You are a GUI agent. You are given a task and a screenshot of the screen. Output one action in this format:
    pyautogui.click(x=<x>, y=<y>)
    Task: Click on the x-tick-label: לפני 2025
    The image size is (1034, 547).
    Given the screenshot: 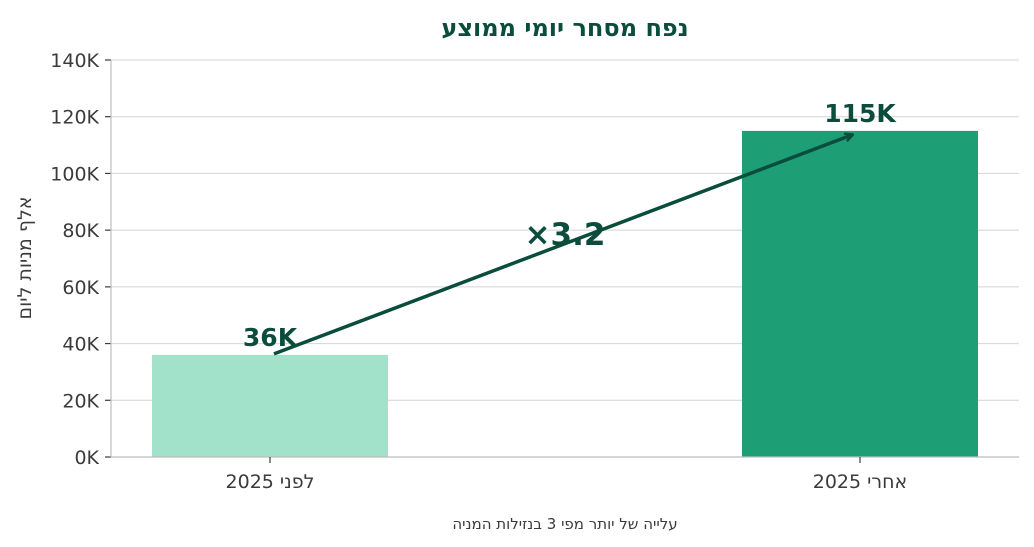 What is the action you would take?
    pyautogui.click(x=270, y=482)
    